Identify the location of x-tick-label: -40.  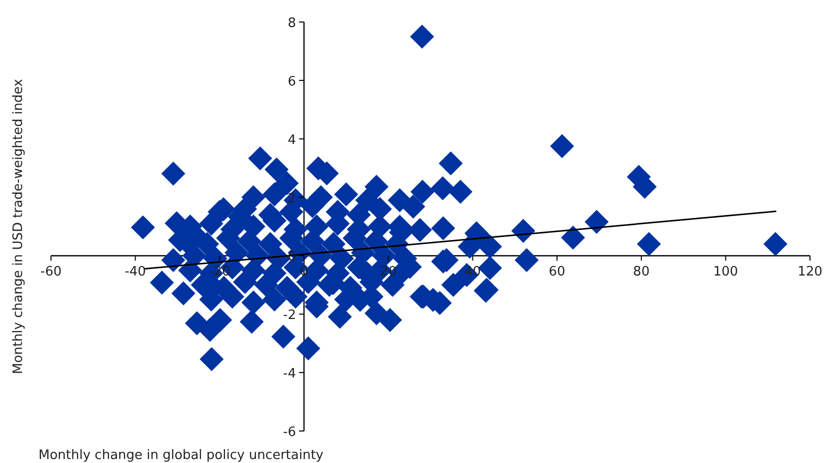
(135, 272).